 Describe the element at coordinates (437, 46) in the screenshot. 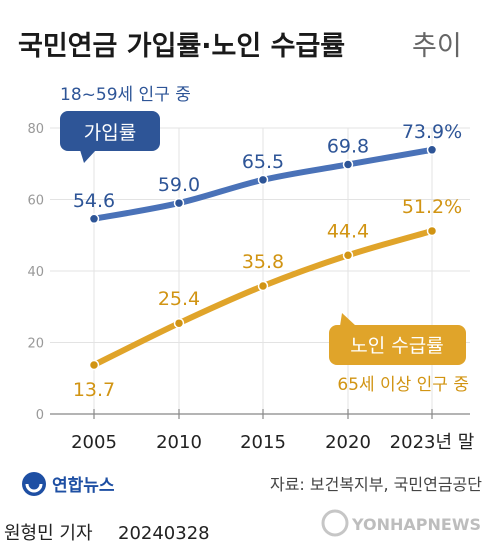

I see `chart-title-suffix: 추이` at that location.